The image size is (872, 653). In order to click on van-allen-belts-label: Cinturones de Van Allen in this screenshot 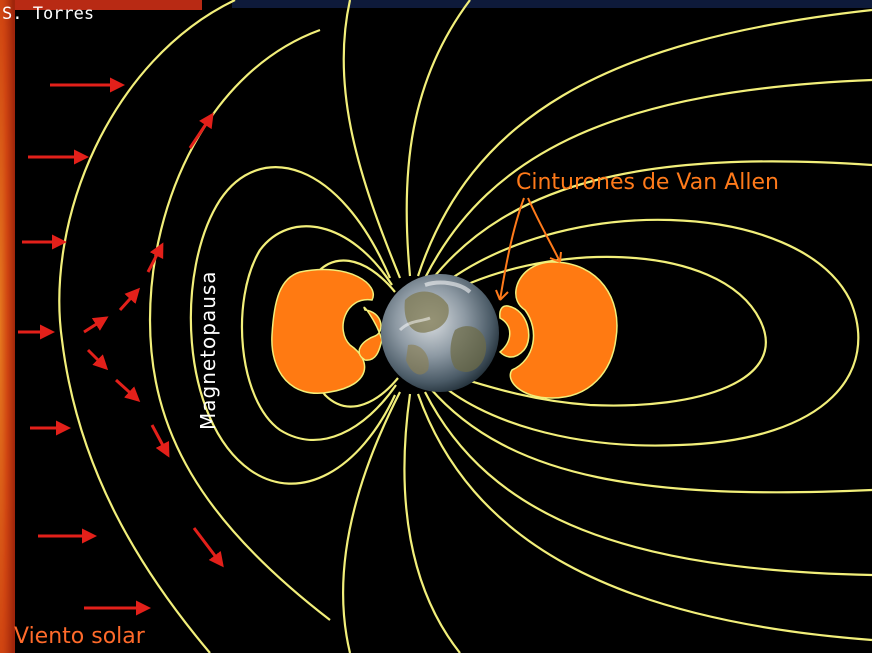, I will do `click(647, 182)`.